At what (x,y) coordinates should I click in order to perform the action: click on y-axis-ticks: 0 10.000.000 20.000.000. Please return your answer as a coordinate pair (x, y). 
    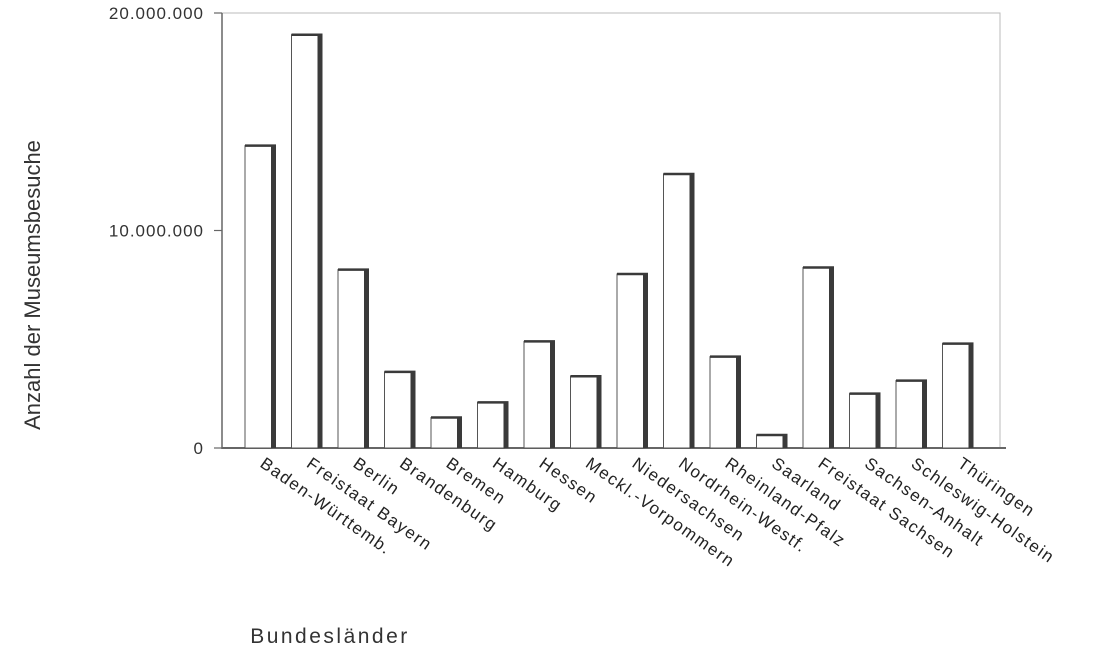
    Looking at the image, I should click on (165, 231).